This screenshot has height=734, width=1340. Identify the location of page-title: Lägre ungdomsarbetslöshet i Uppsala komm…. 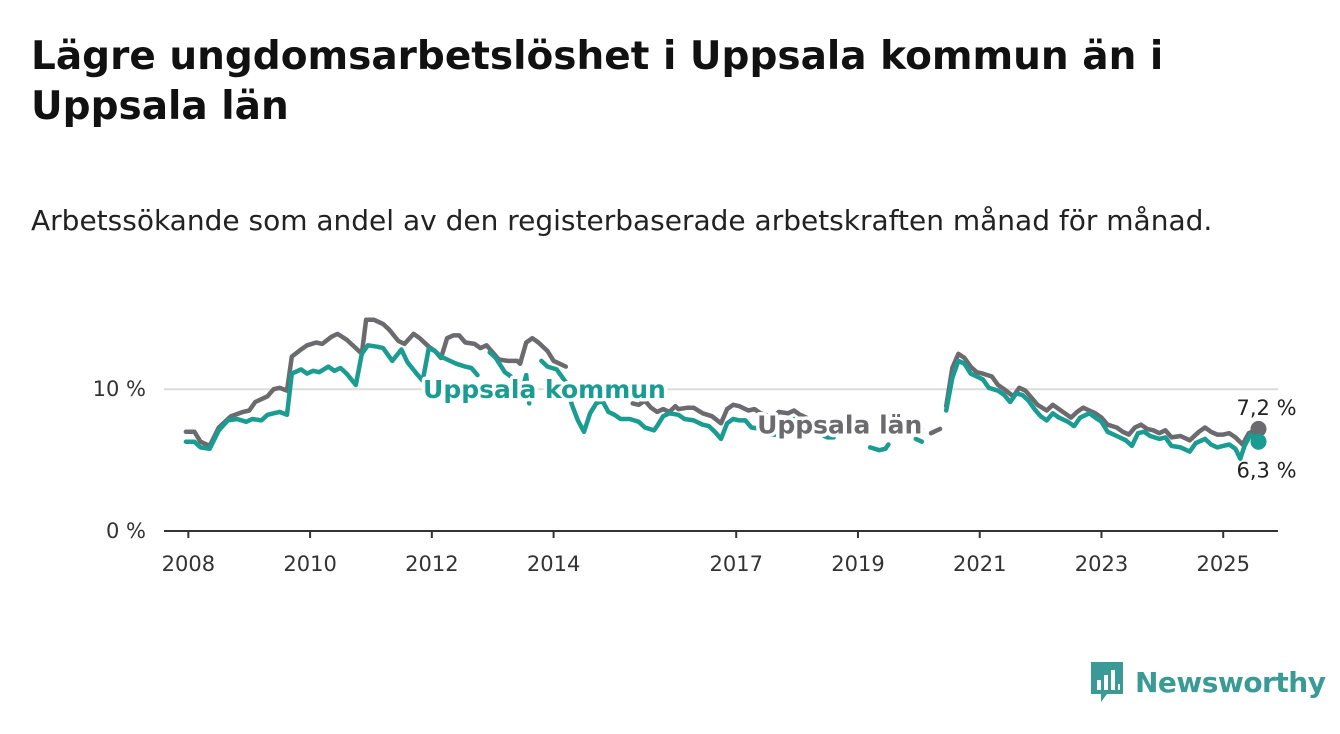
(597, 81).